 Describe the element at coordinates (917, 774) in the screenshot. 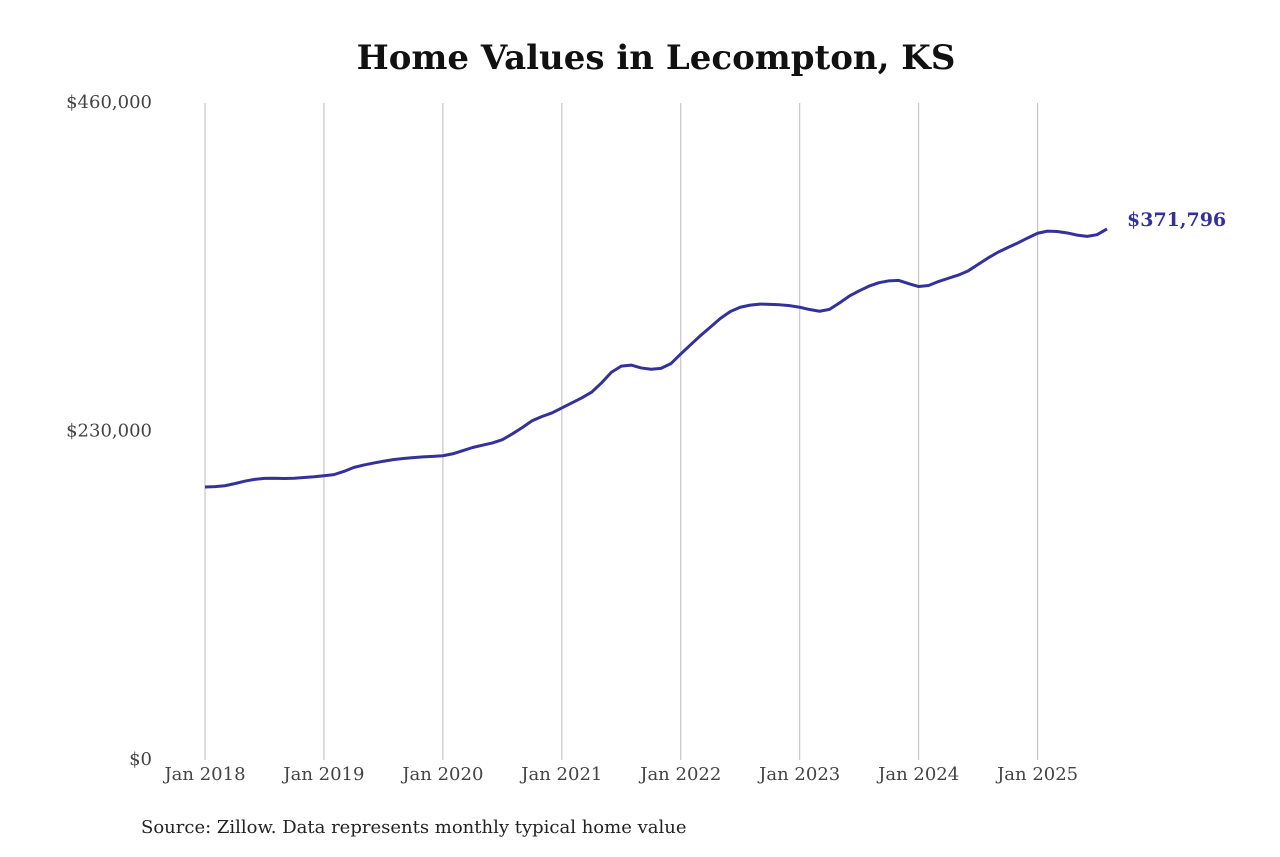

I see `x-tick-label: Jan 2024` at that location.